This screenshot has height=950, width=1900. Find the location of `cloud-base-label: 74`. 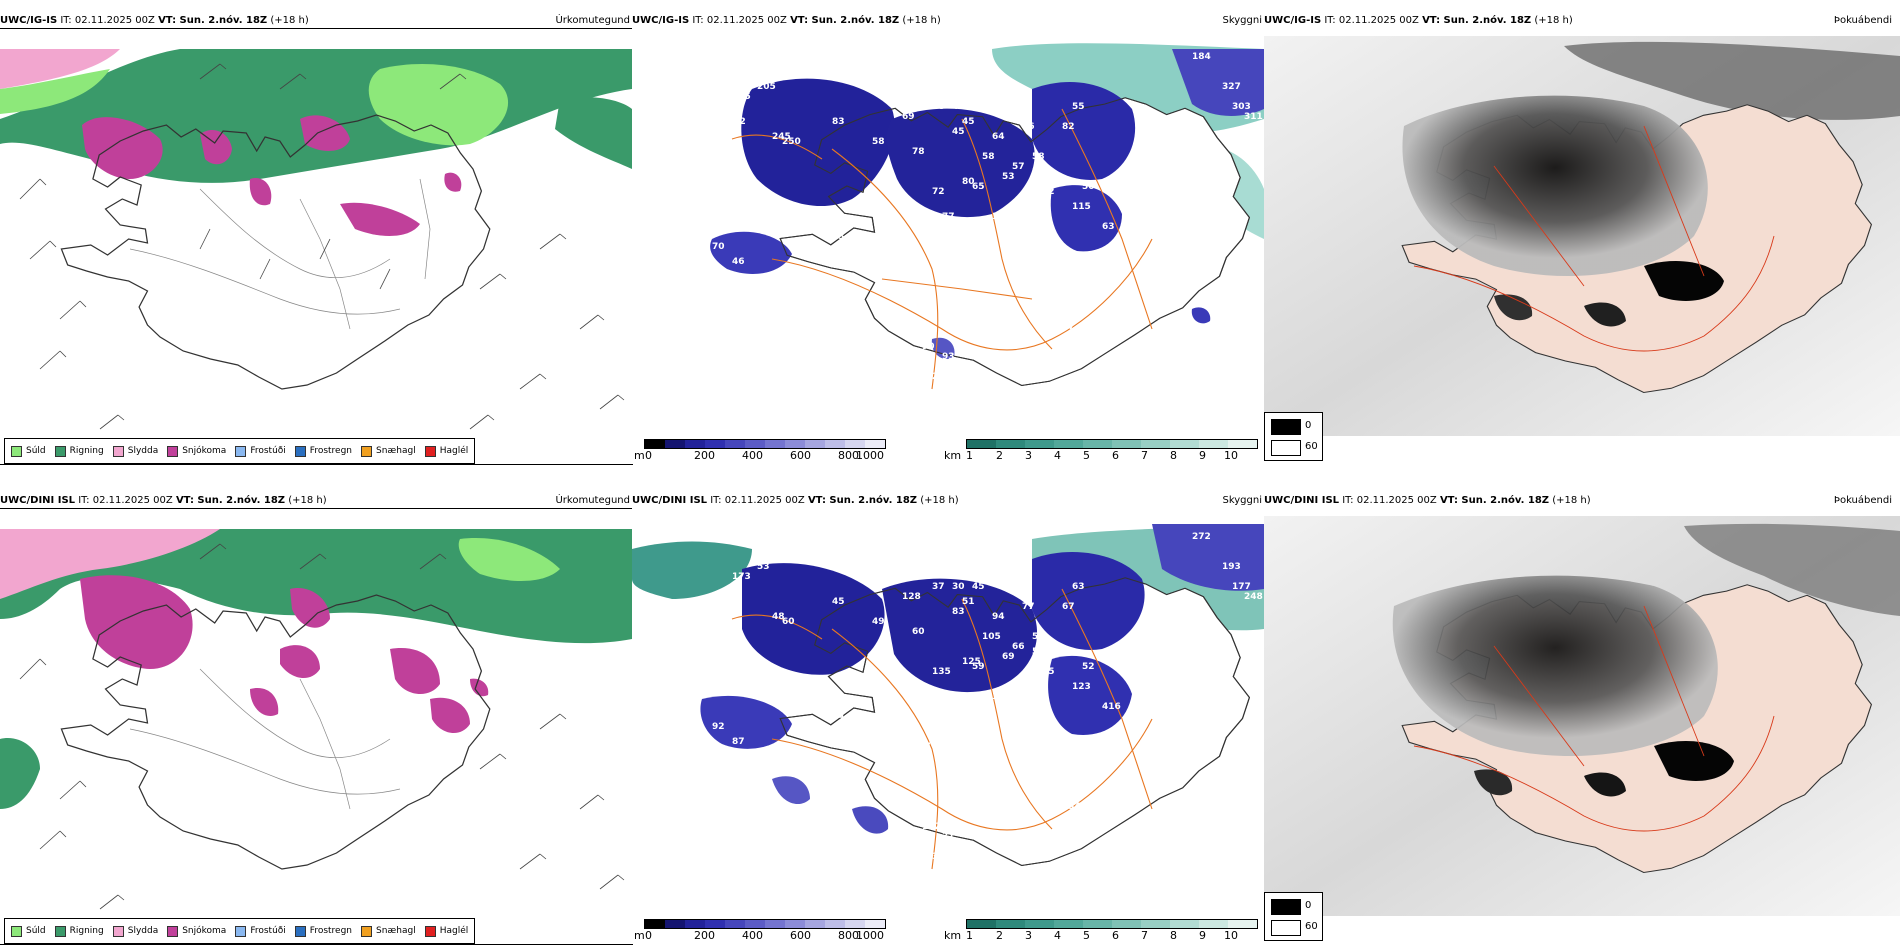

cloud-base-label: 74 is located at coordinates (1038, 307).